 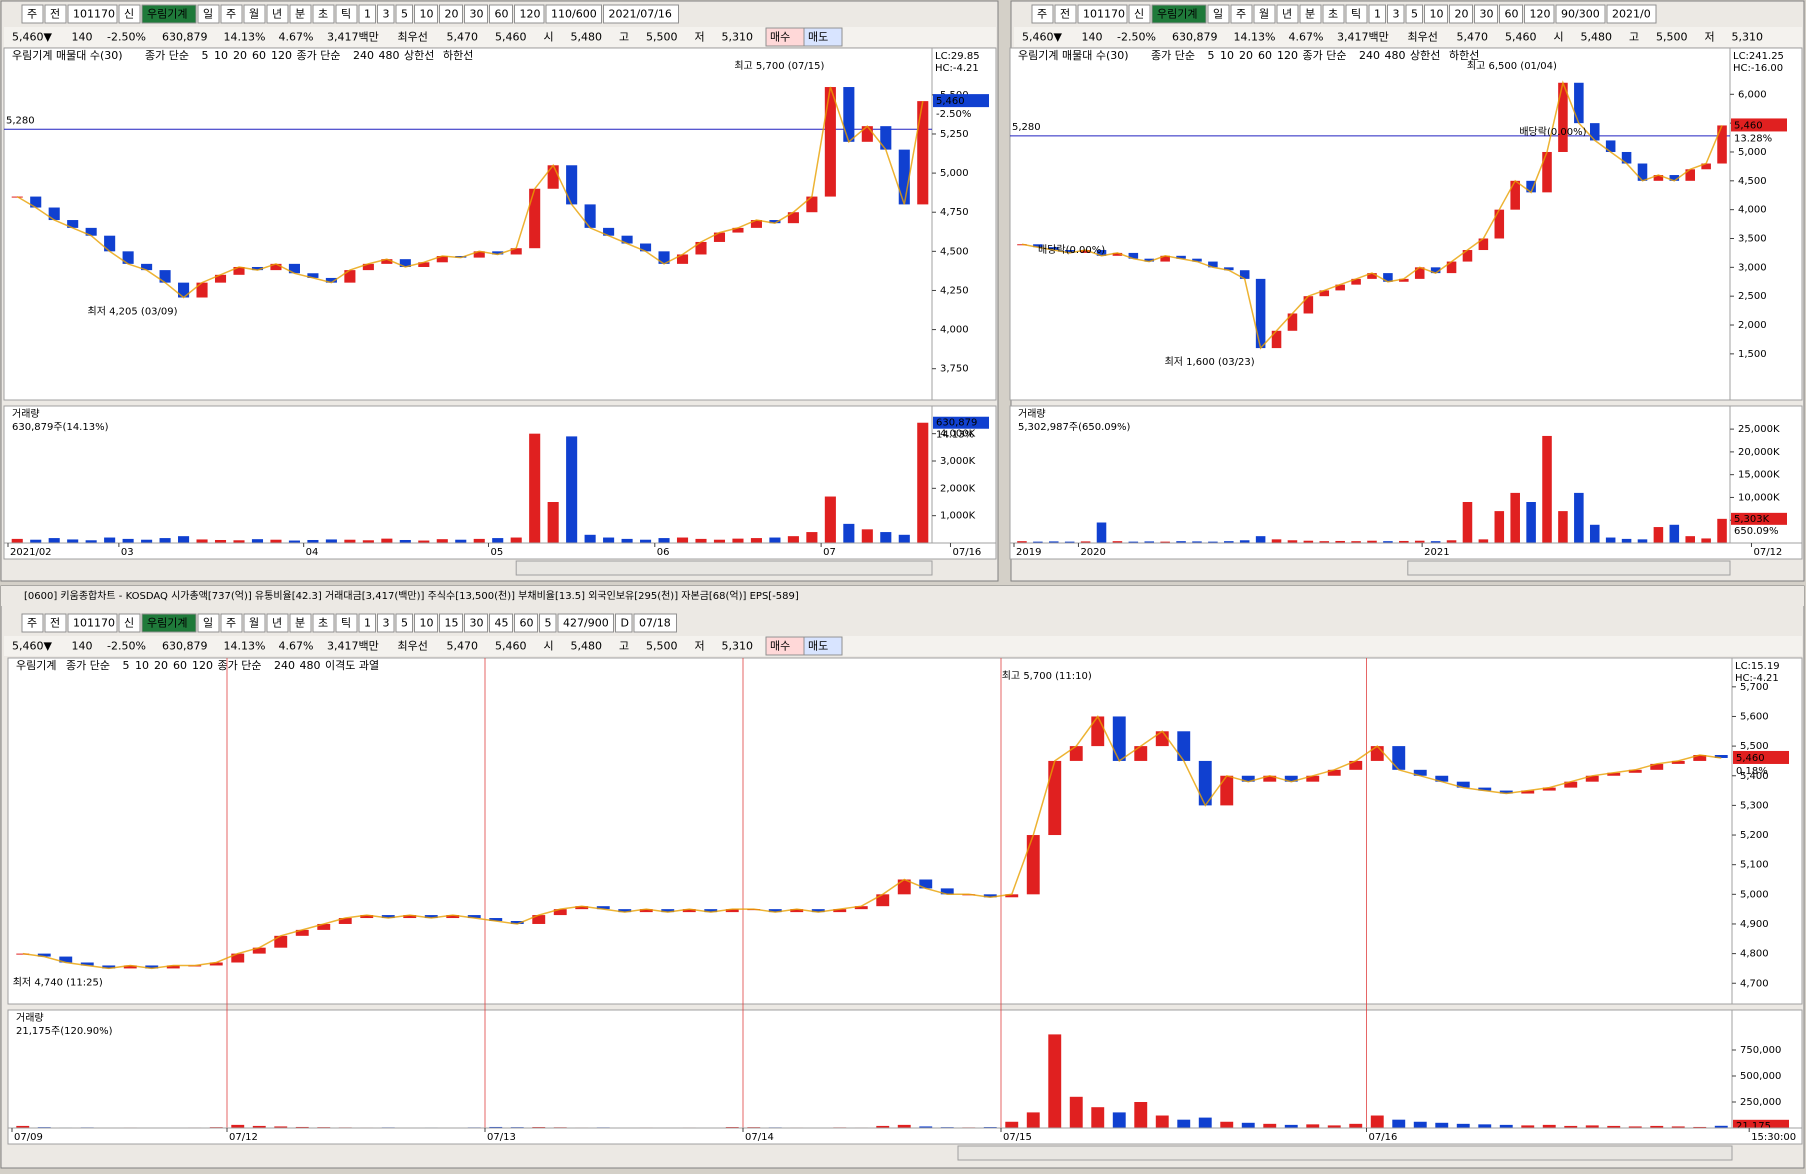 I want to click on toolbar-label: 07/18, so click(x=655, y=623).